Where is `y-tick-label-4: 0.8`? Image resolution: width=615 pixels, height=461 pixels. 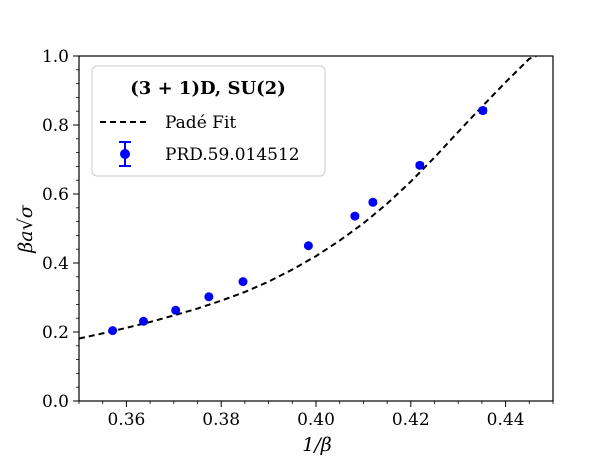 y-tick-label-4: 0.8 is located at coordinates (55, 126).